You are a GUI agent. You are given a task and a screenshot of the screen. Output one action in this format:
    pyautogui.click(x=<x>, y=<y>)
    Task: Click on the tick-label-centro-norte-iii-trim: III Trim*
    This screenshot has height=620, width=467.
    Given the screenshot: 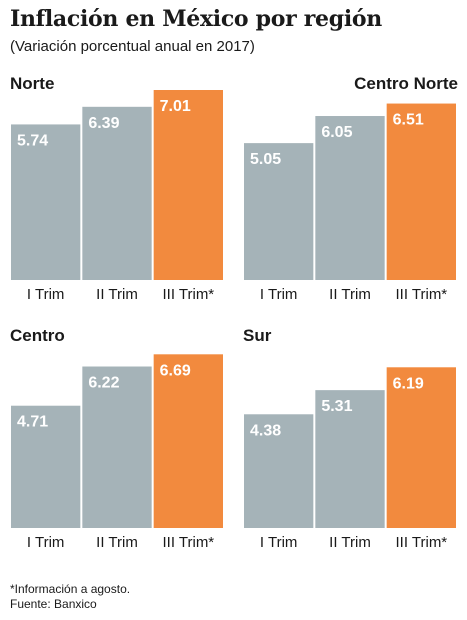 What is the action you would take?
    pyautogui.click(x=421, y=294)
    